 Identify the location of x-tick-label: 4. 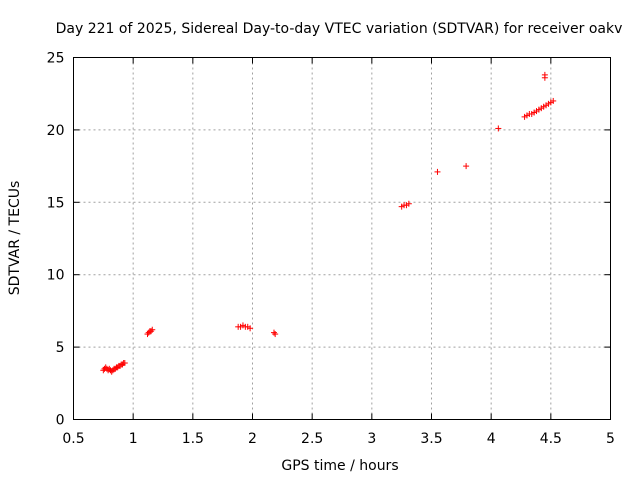
(491, 439).